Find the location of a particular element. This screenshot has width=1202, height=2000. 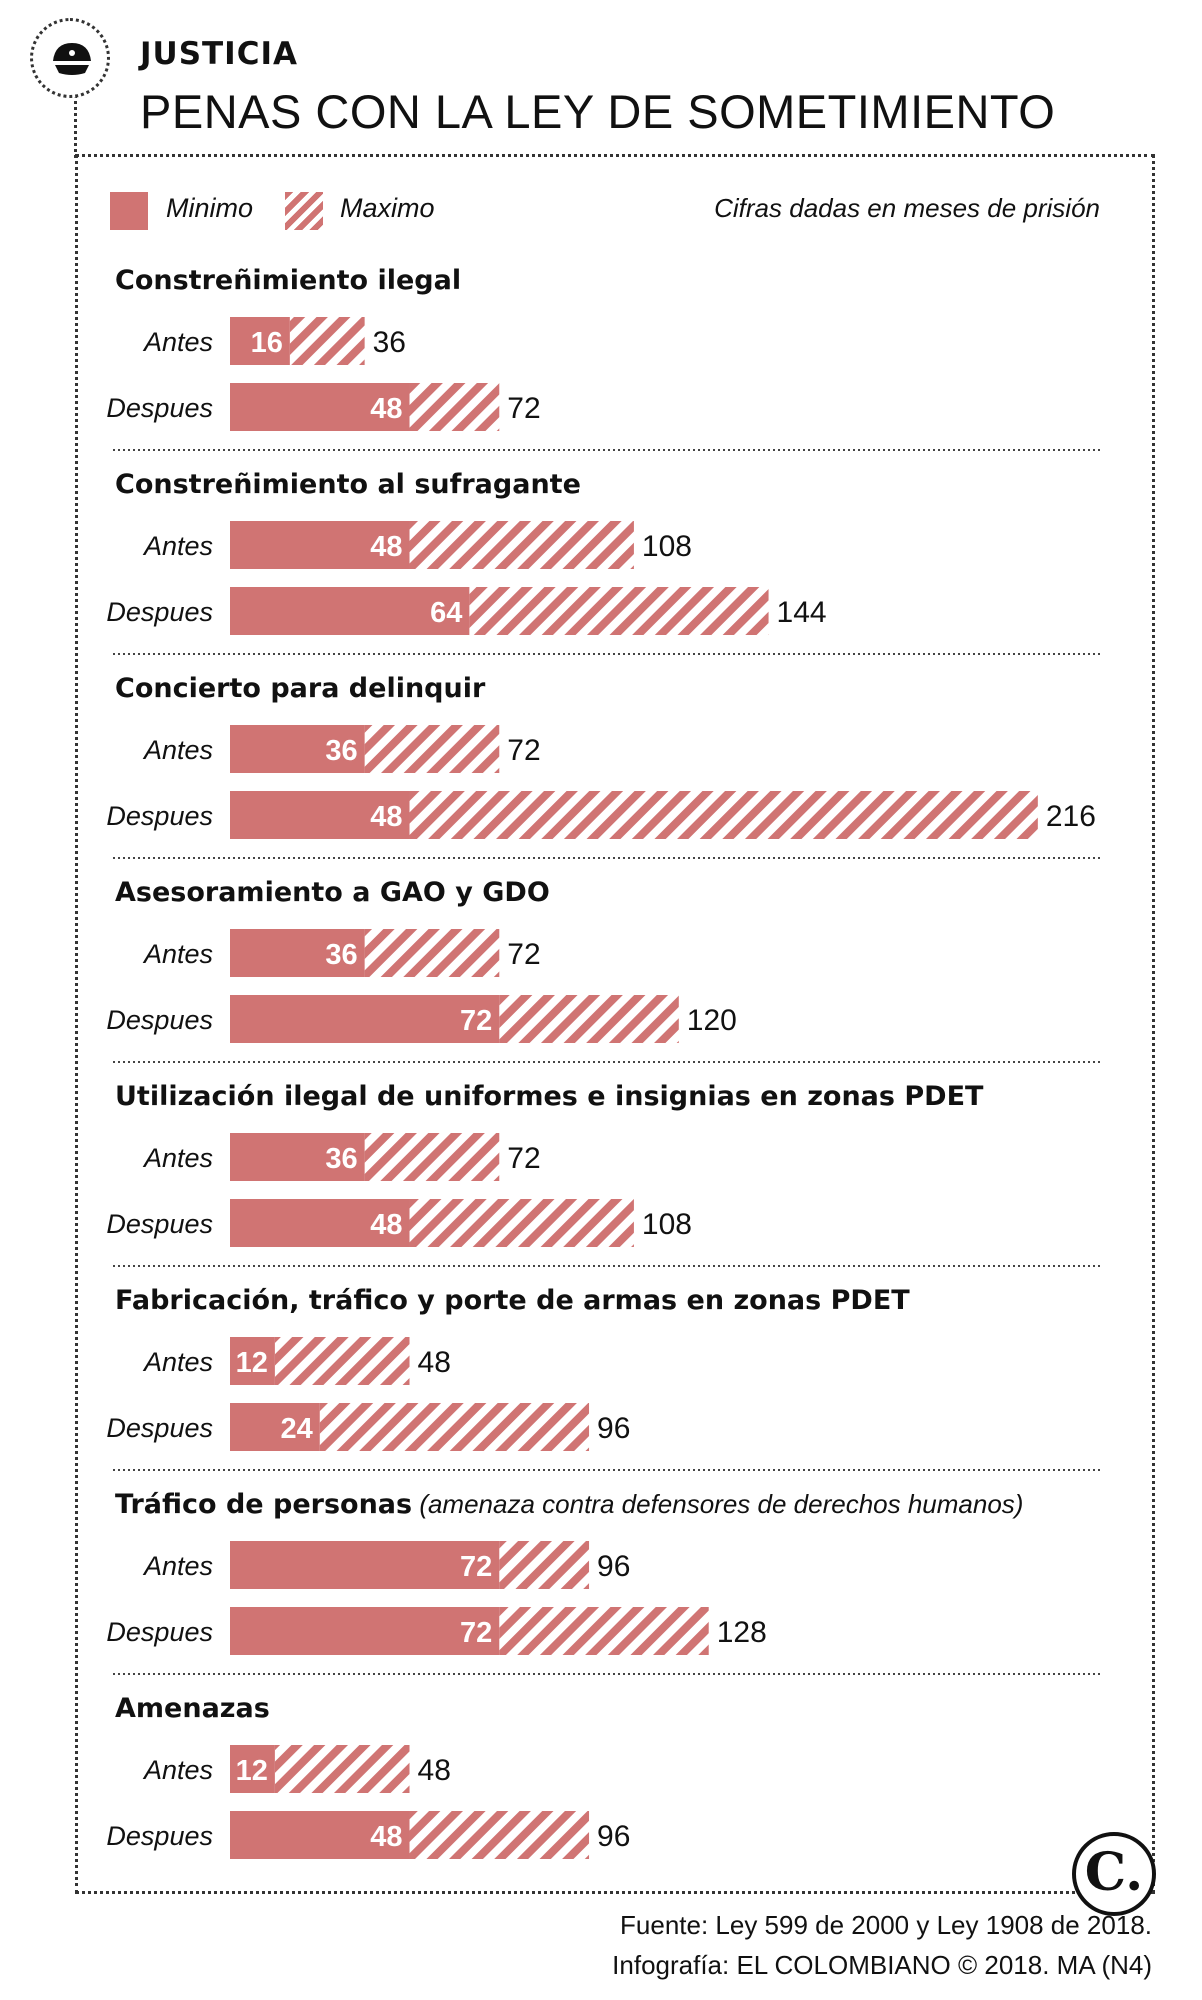

group-title-text: Constreñimiento ilegal is located at coordinates (288, 280).